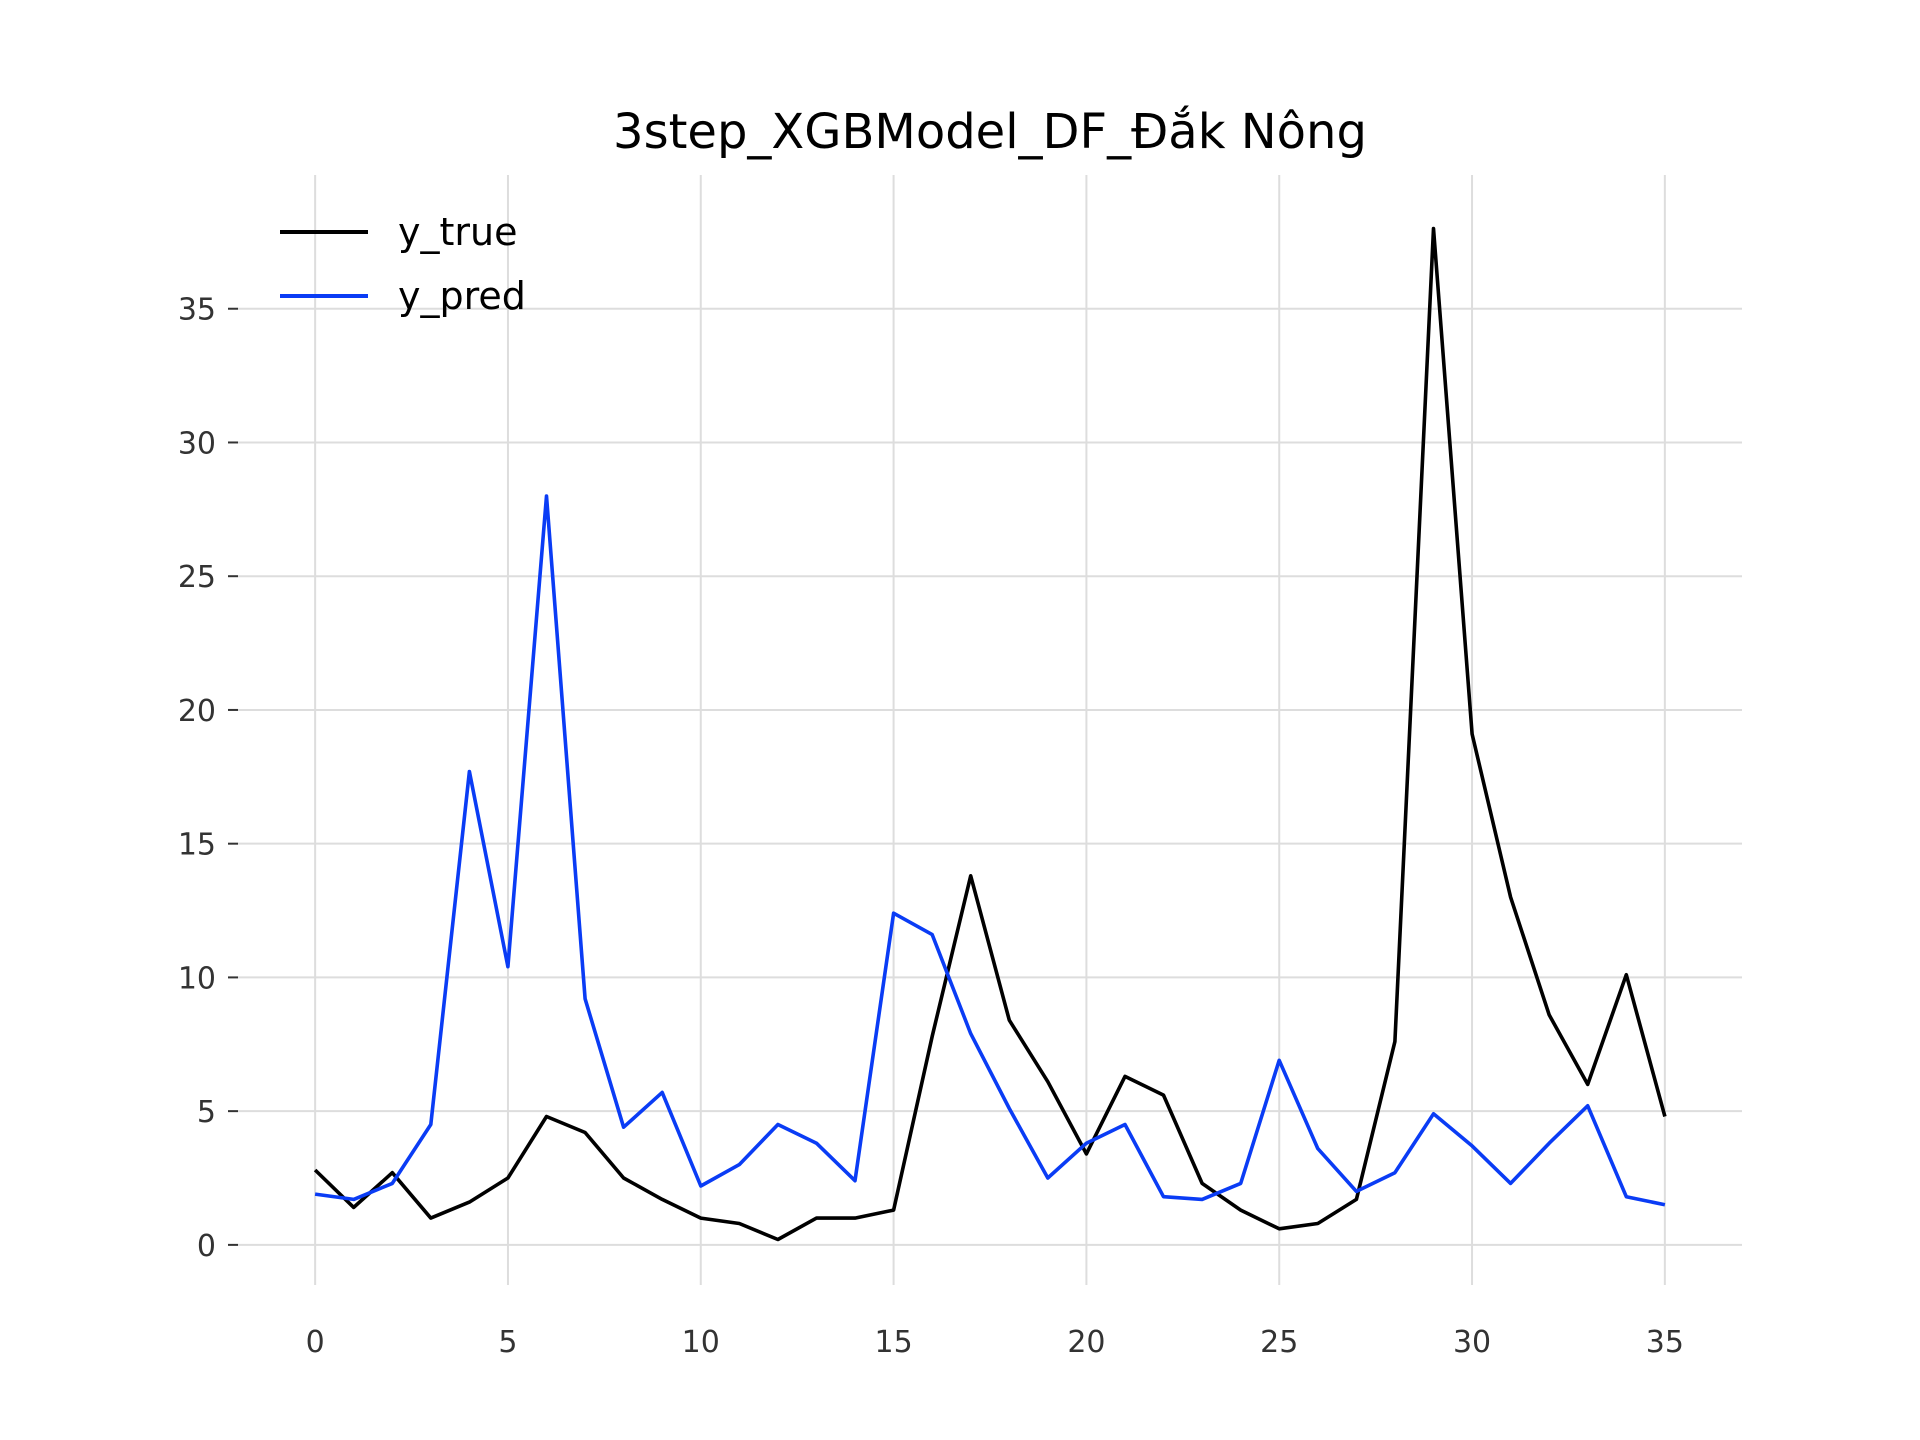 The height and width of the screenshot is (1440, 1920). Describe the element at coordinates (197, 978) in the screenshot. I see `y-tick-label-10: 10` at that location.